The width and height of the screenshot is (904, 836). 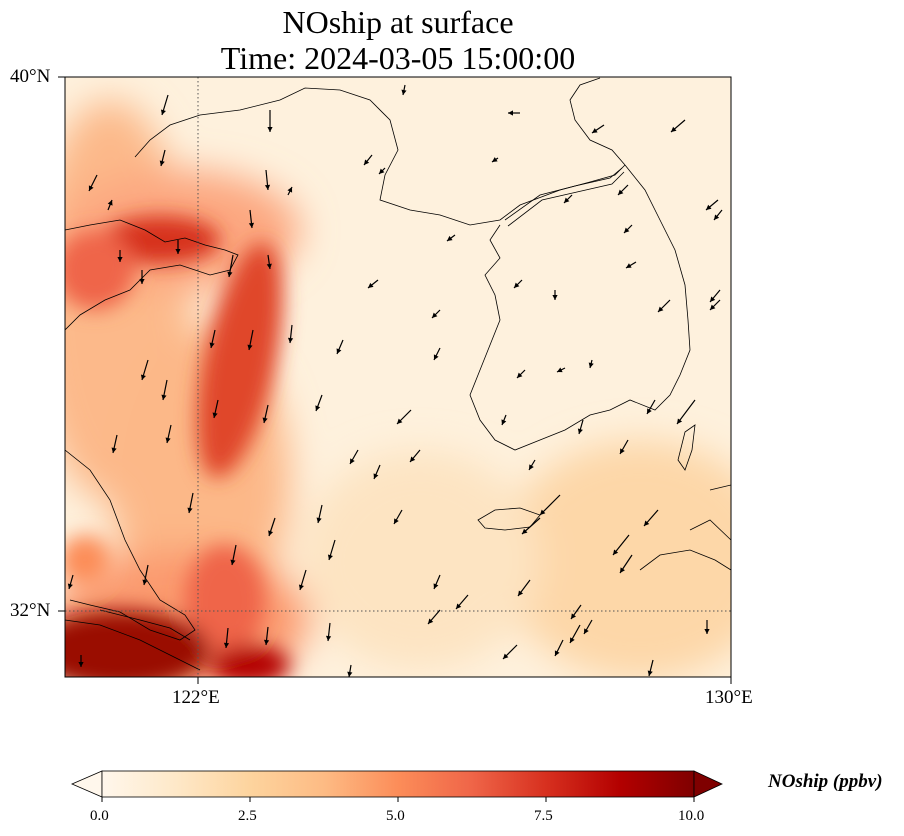 What do you see at coordinates (30, 610) in the screenshot?
I see `lat-label-32: 32°N` at bounding box center [30, 610].